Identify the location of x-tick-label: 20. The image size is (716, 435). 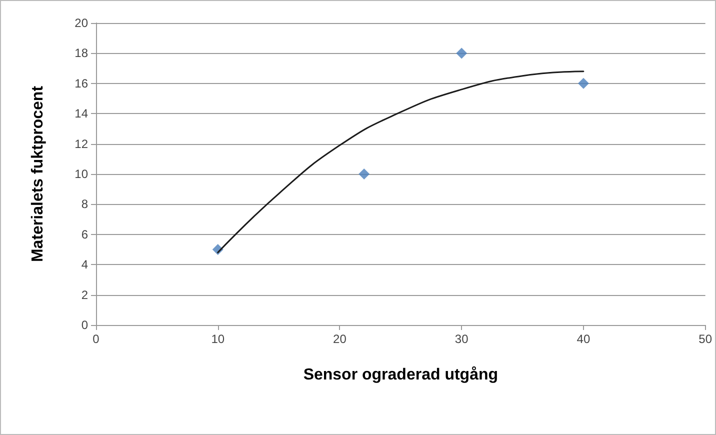
(340, 339).